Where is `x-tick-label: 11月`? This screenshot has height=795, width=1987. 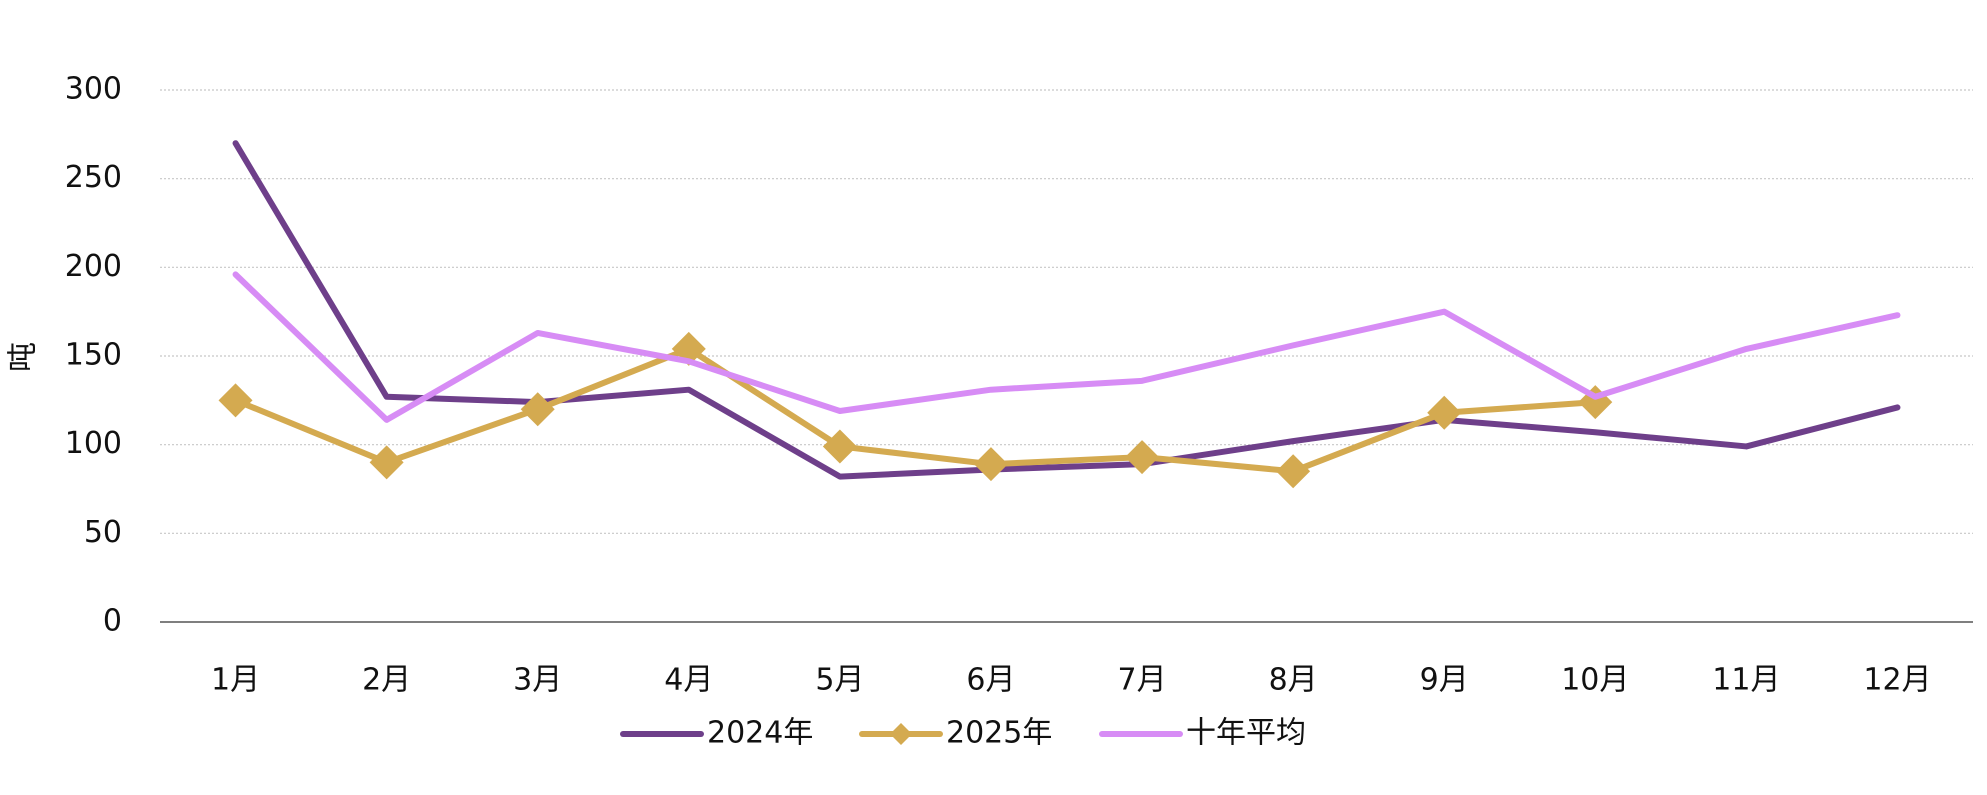
x-tick-label: 11月 is located at coordinates (1746, 680).